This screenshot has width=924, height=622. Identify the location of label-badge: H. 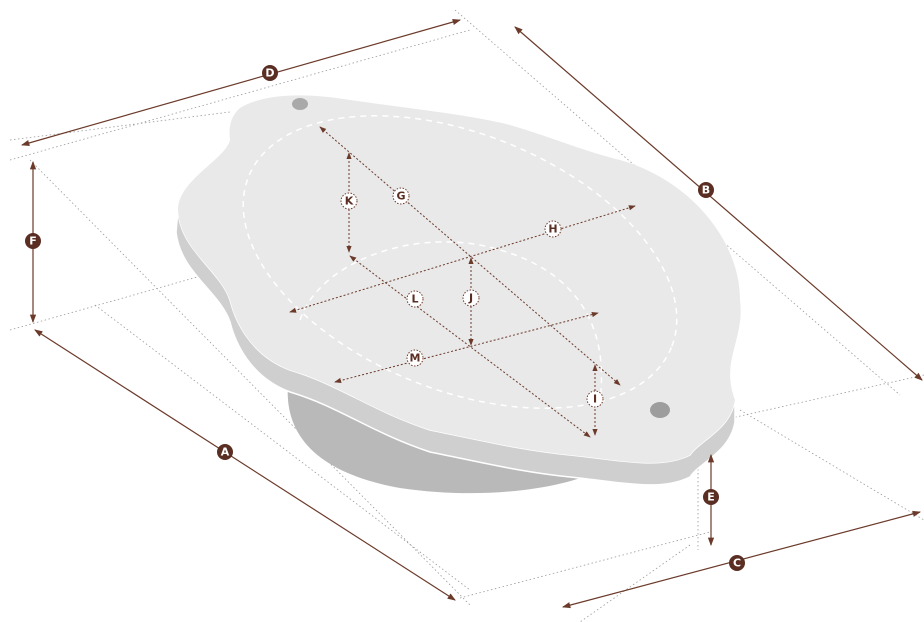
(553, 229).